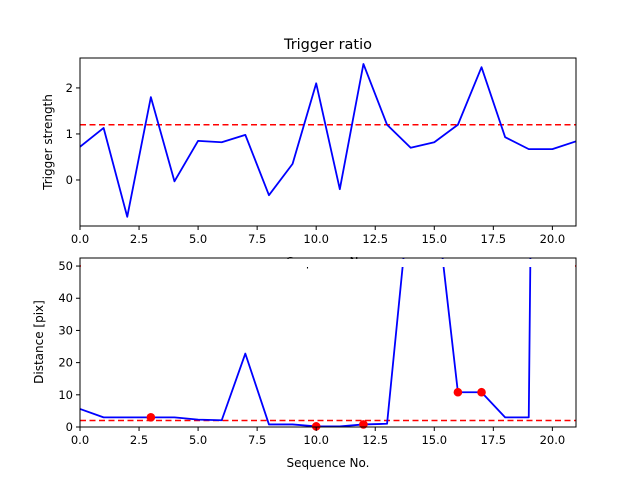 The image size is (640, 480). What do you see at coordinates (316, 440) in the screenshot?
I see `bottom-x-tick-label: 10.0` at bounding box center [316, 440].